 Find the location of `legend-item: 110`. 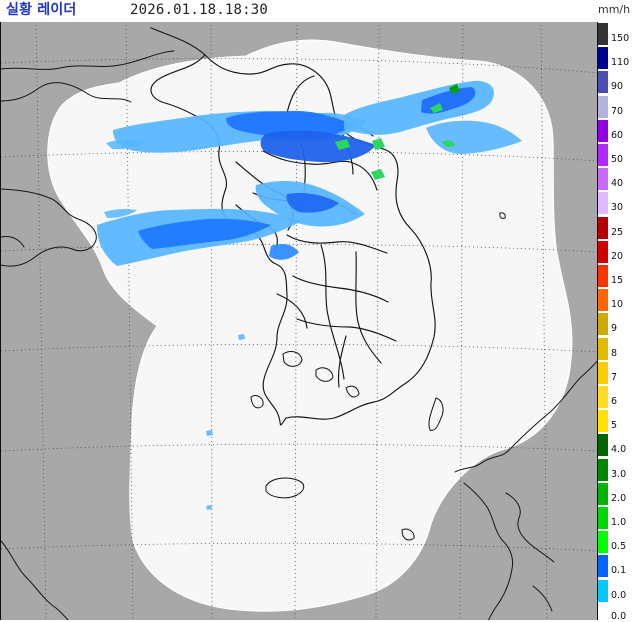

legend-item: 110 is located at coordinates (616, 58).